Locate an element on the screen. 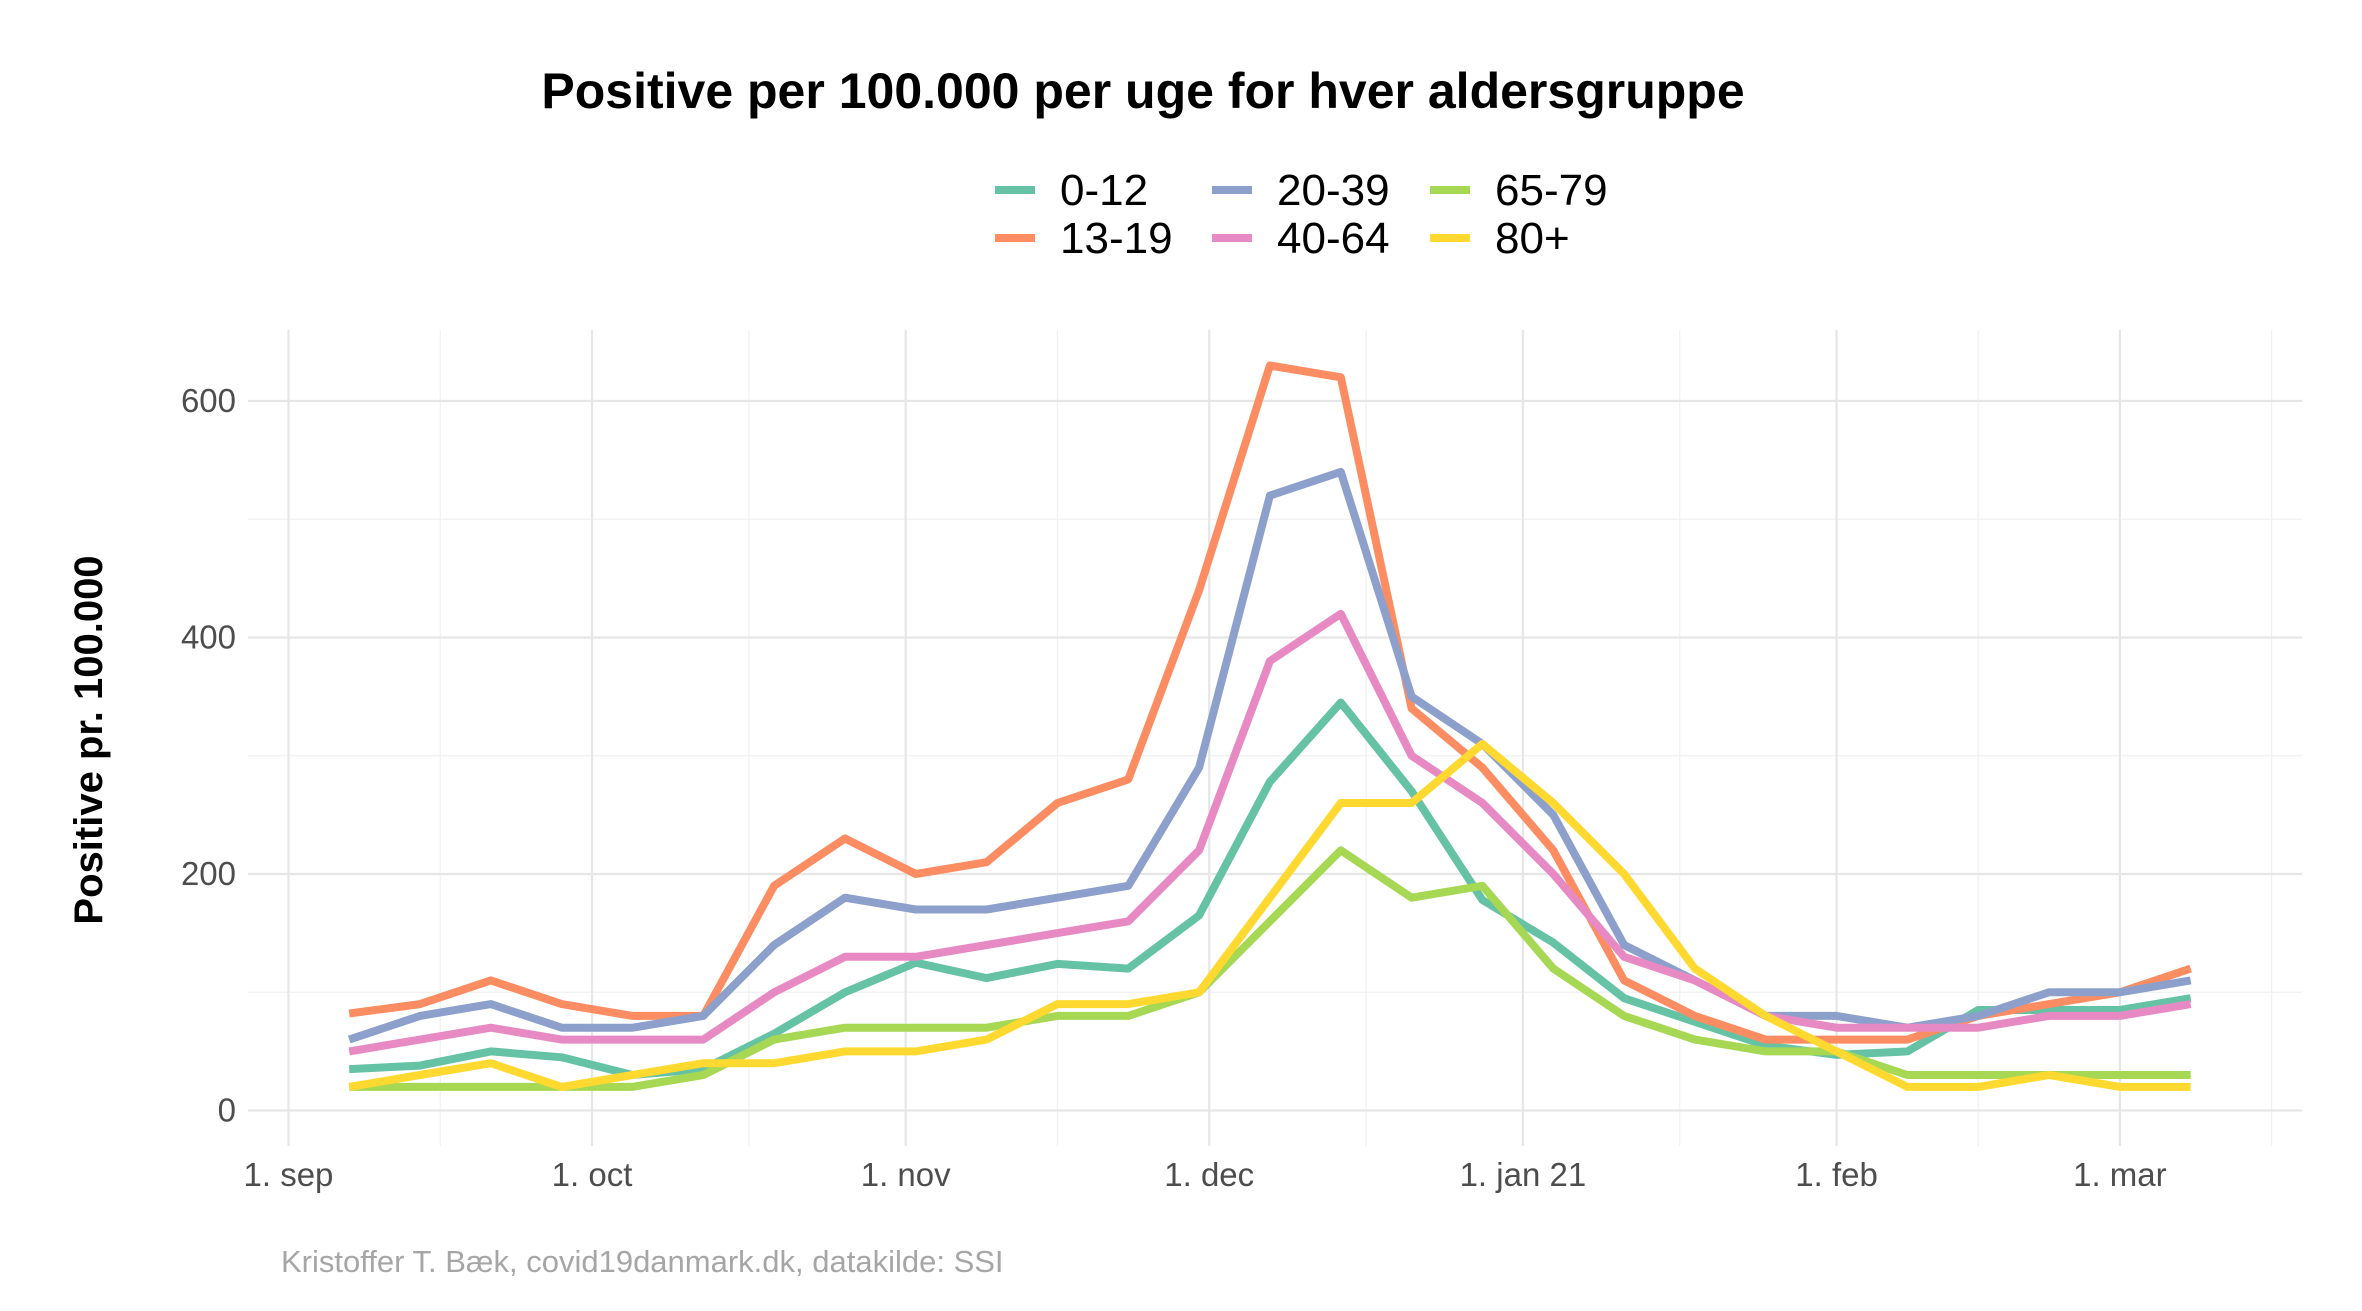  y-axis-title: Positive pr. 100.000 is located at coordinates (89, 739).